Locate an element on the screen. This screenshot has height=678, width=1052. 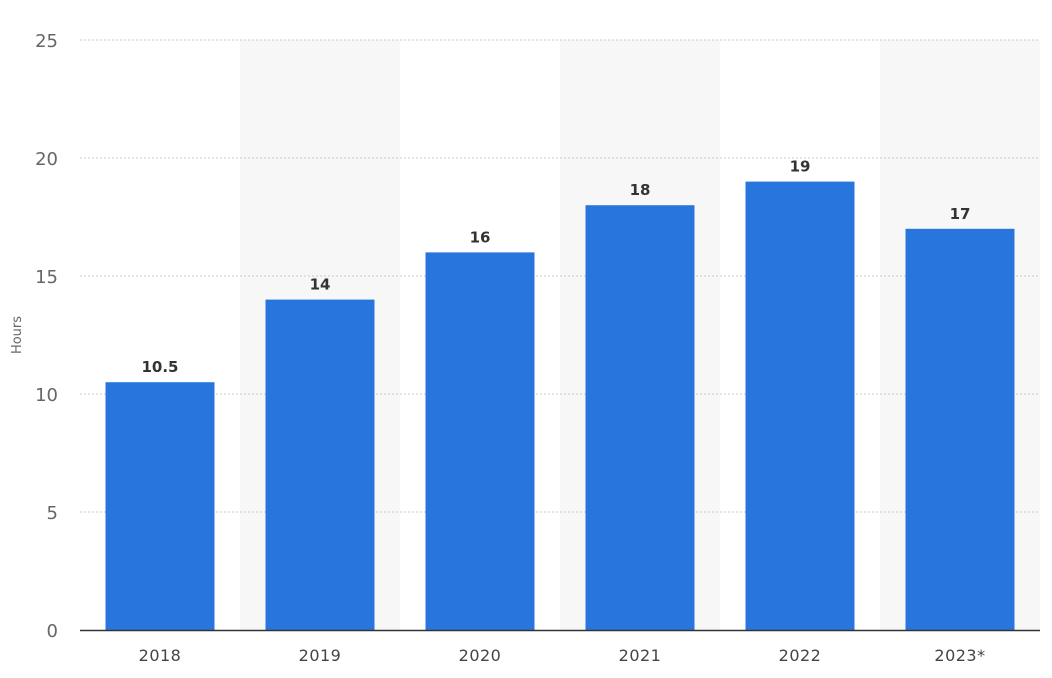
data-label: 16 is located at coordinates (480, 237).